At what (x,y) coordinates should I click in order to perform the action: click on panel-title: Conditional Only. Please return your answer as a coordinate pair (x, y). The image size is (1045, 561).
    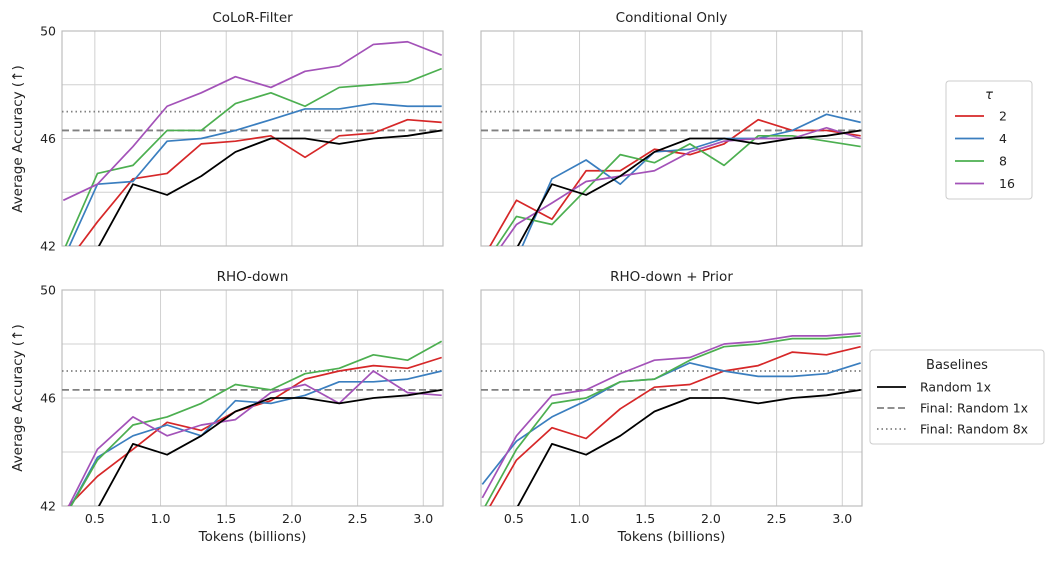
    Looking at the image, I should click on (672, 18).